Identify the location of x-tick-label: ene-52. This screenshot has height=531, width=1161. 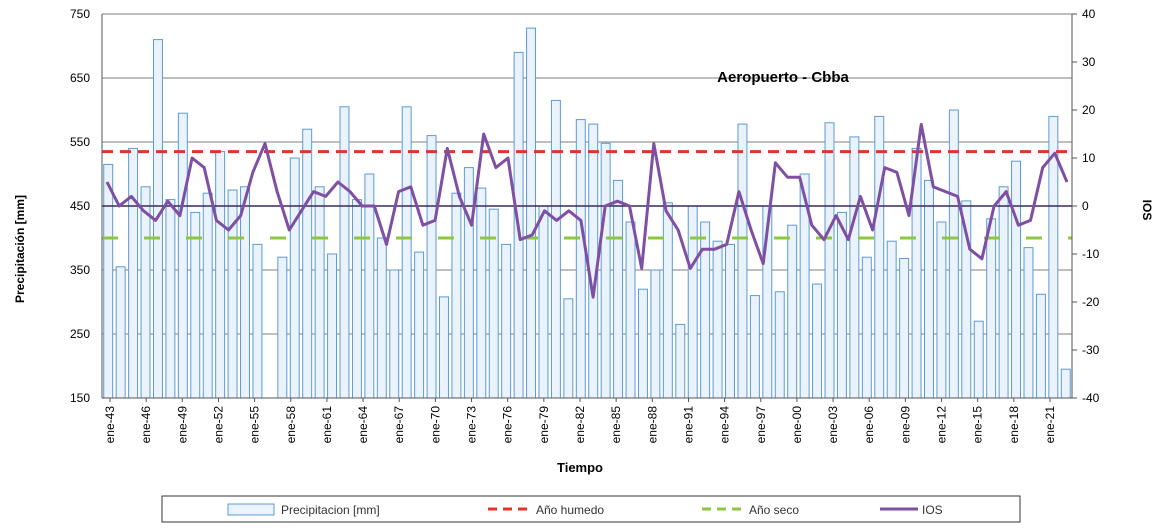
(218, 425).